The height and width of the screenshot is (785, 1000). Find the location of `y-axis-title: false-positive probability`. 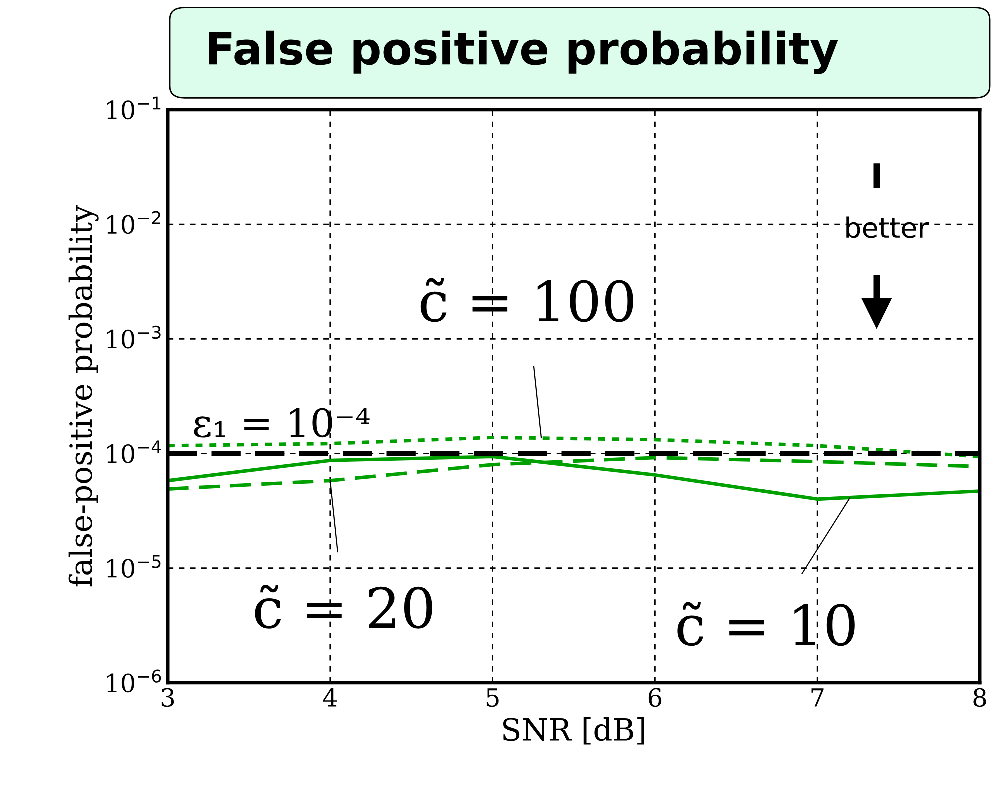

y-axis-title: false-positive probability is located at coordinates (83, 396).